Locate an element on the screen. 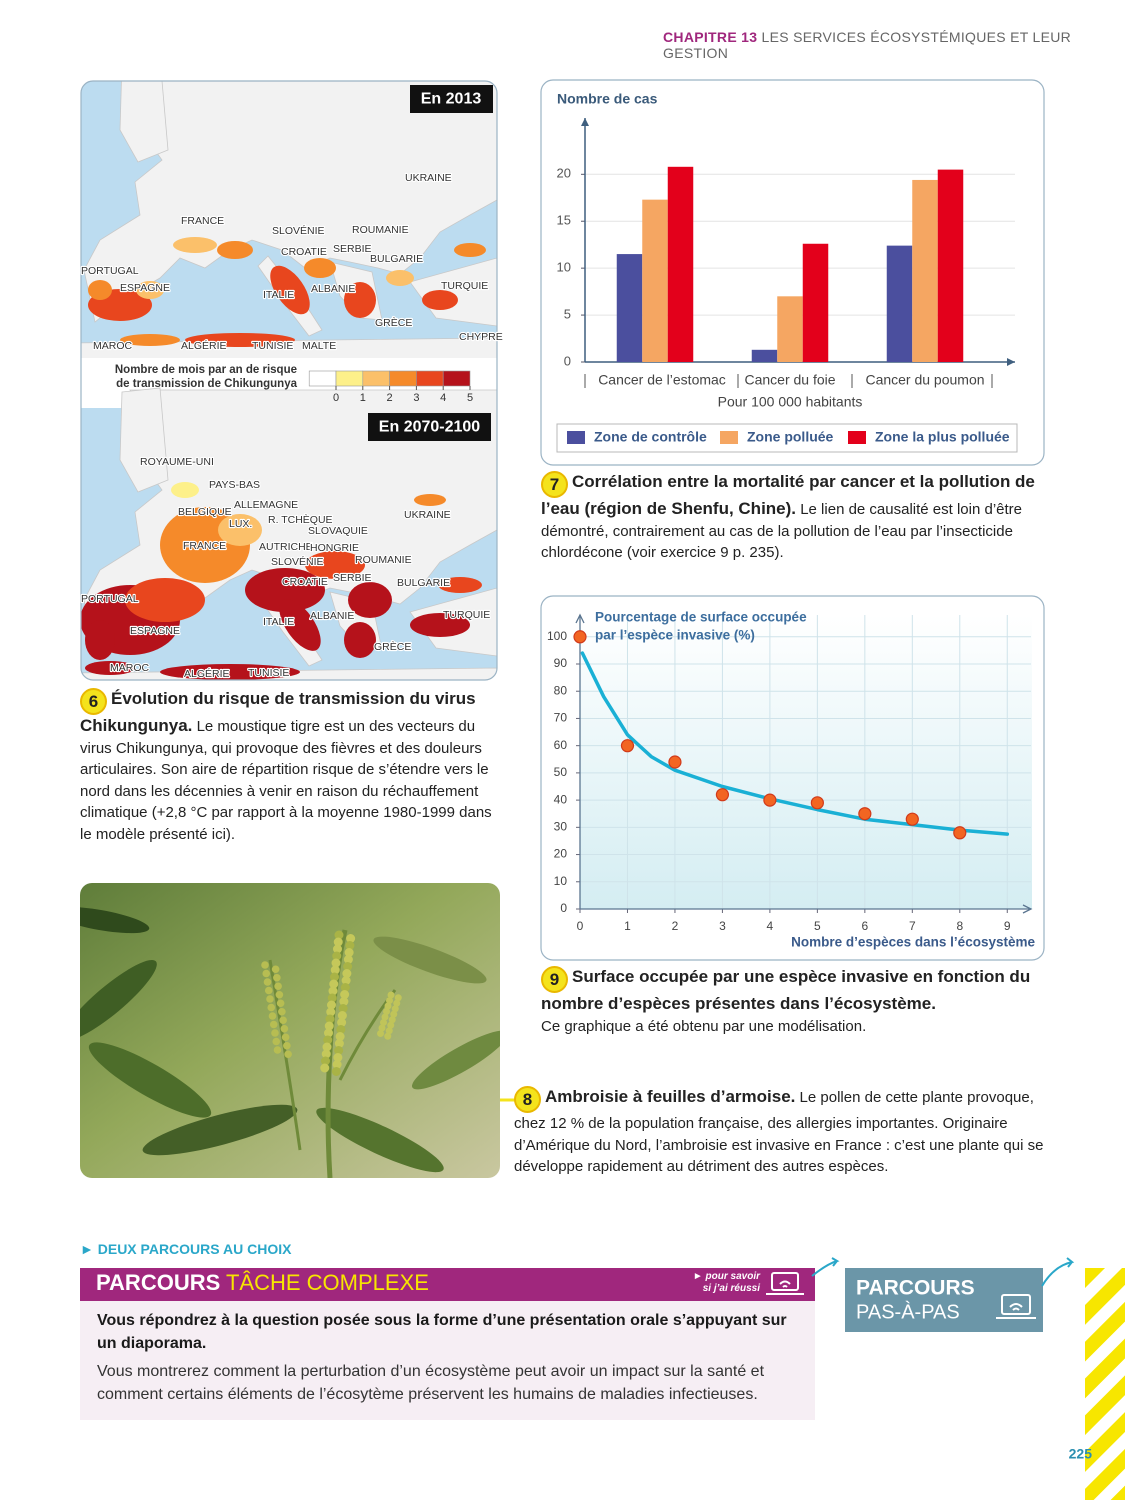 Image resolution: width=1125 pixels, height=1500 pixels. x-tick-label: 8 is located at coordinates (959, 926).